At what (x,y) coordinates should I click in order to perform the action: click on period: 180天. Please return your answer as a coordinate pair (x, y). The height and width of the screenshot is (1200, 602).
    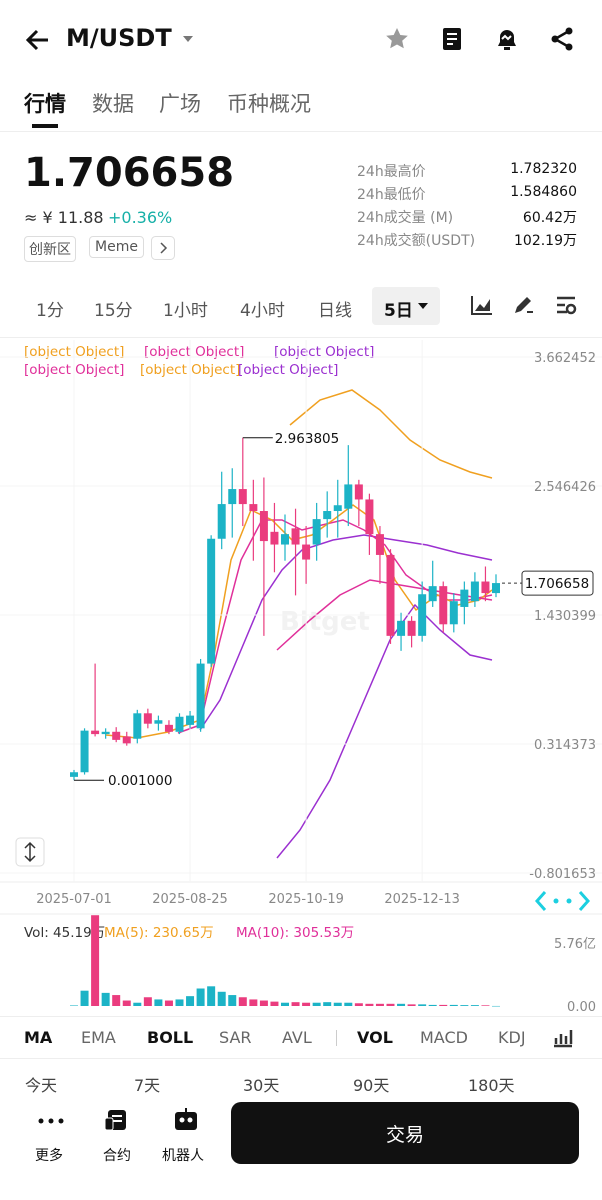
    Looking at the image, I should click on (491, 1085).